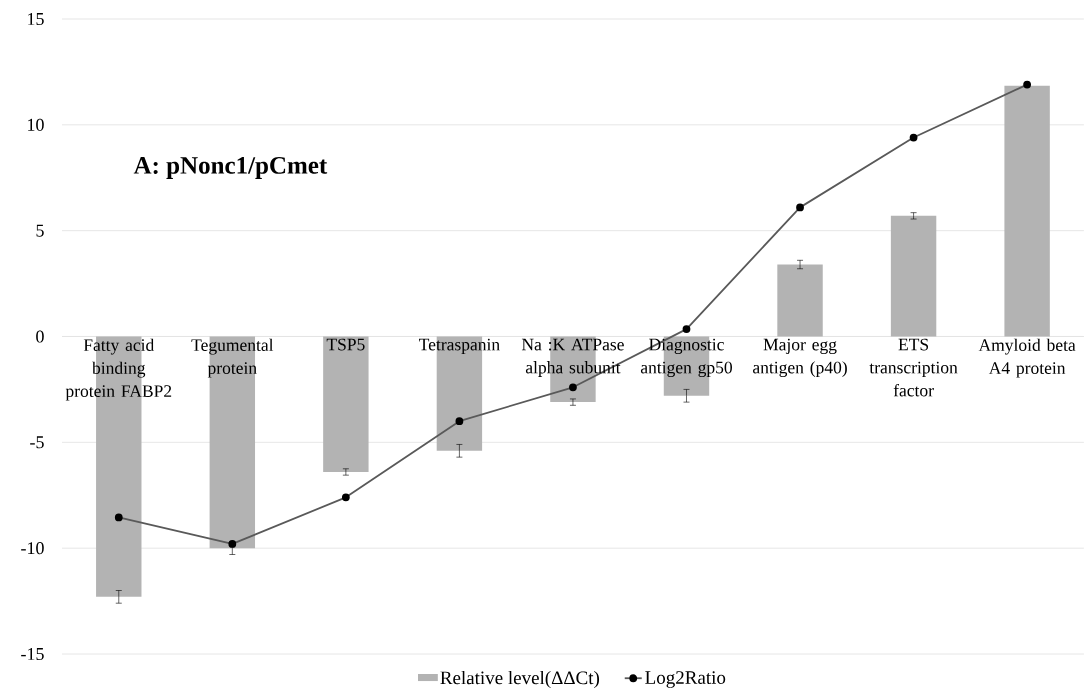  I want to click on x-tick-label: ETS transcription factor, so click(913, 367).